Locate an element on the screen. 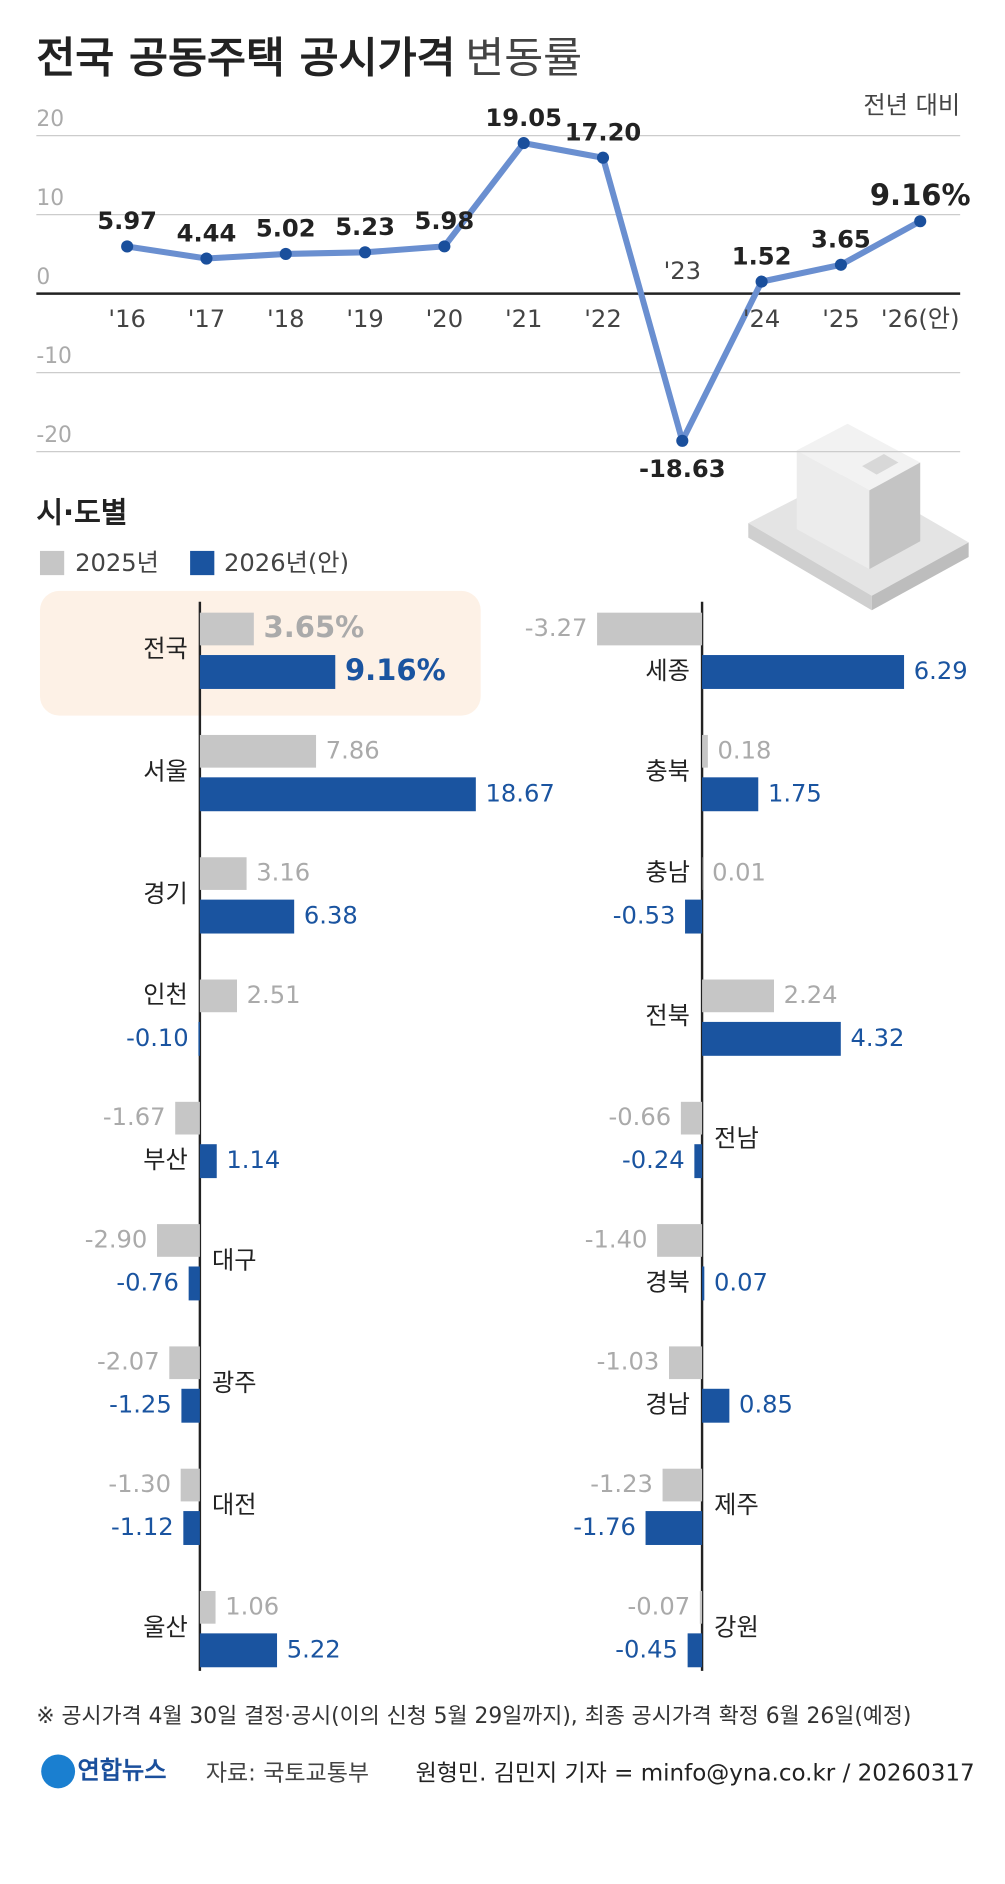  x-tick-label: '19 is located at coordinates (364, 319).